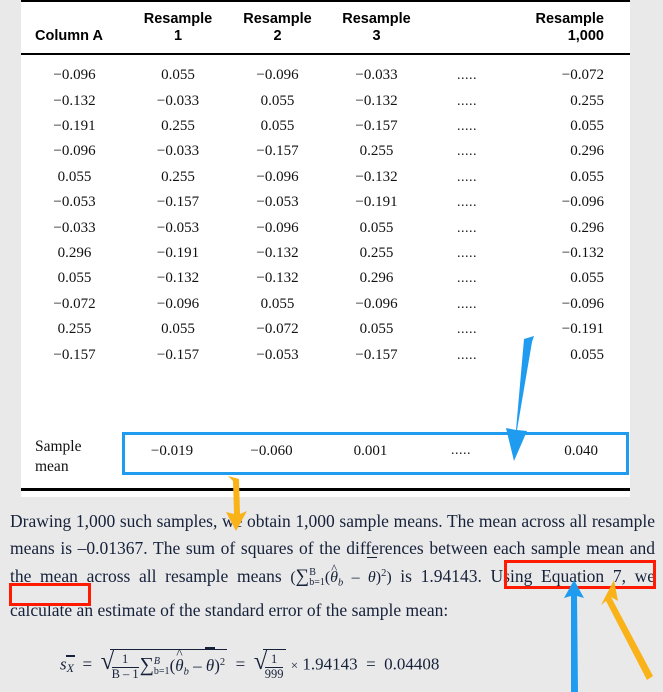  I want to click on sample-mean-value-3: 0.001, so click(370, 451).